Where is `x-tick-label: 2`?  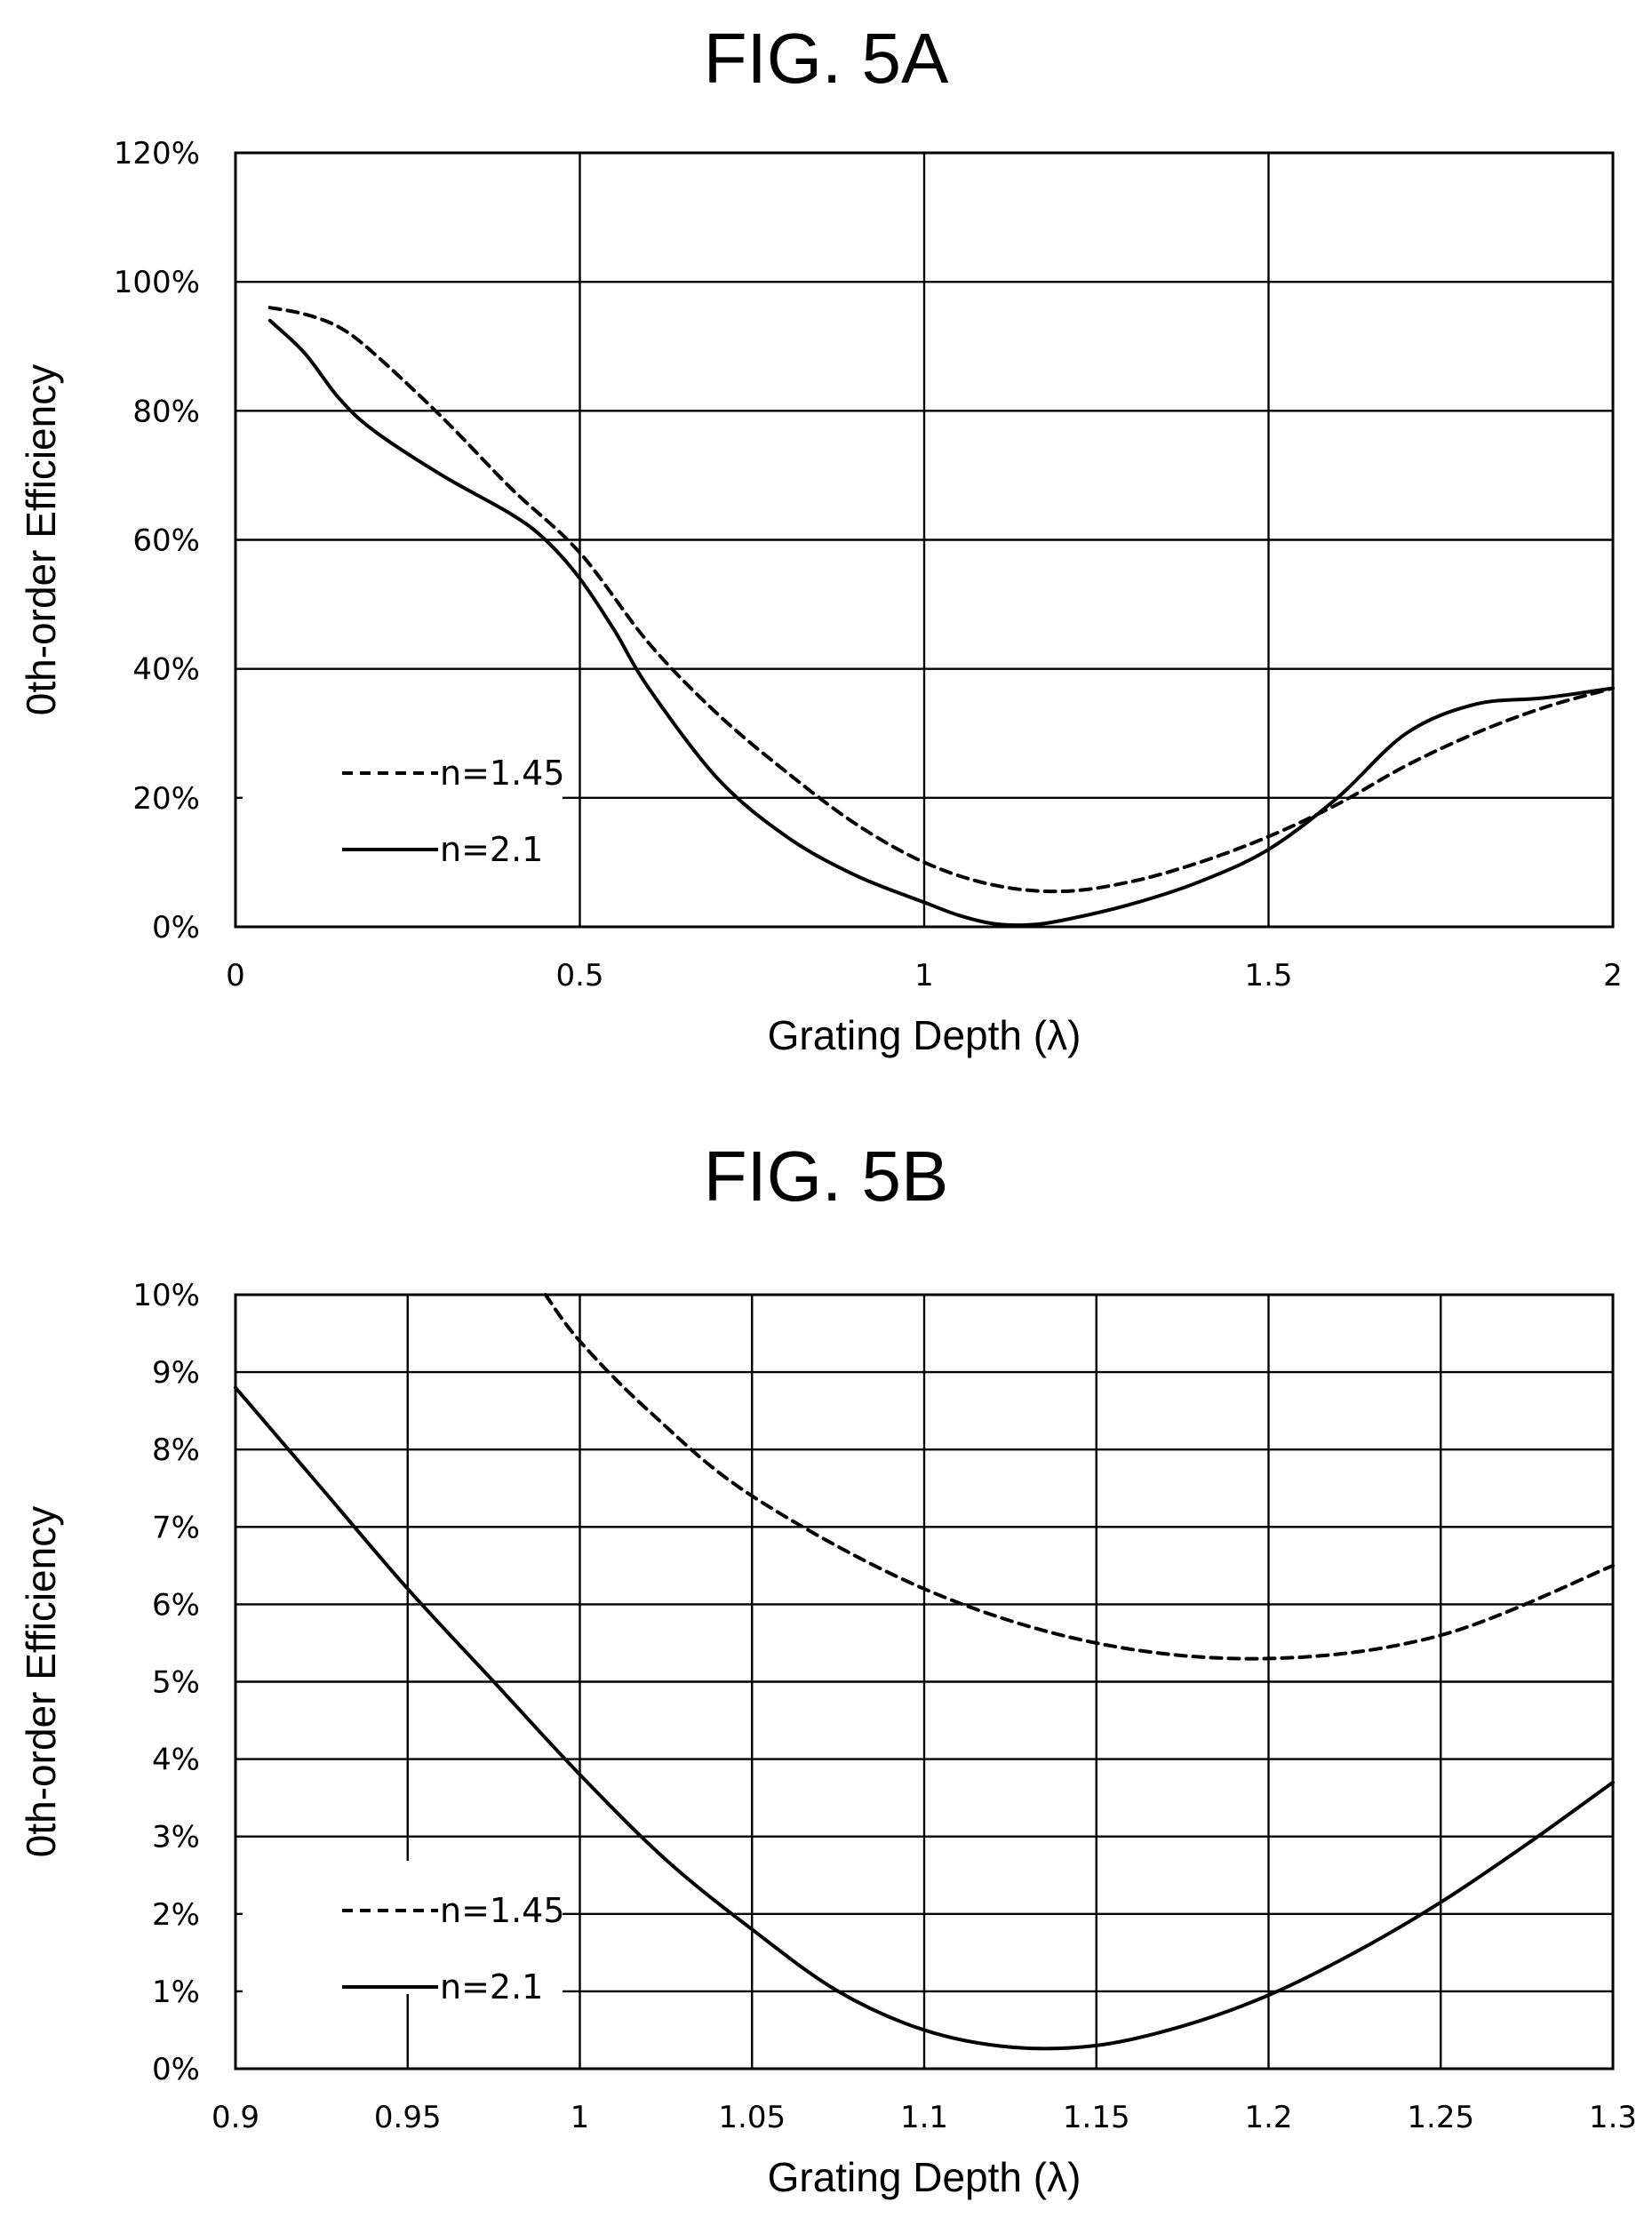 x-tick-label: 2 is located at coordinates (1613, 975).